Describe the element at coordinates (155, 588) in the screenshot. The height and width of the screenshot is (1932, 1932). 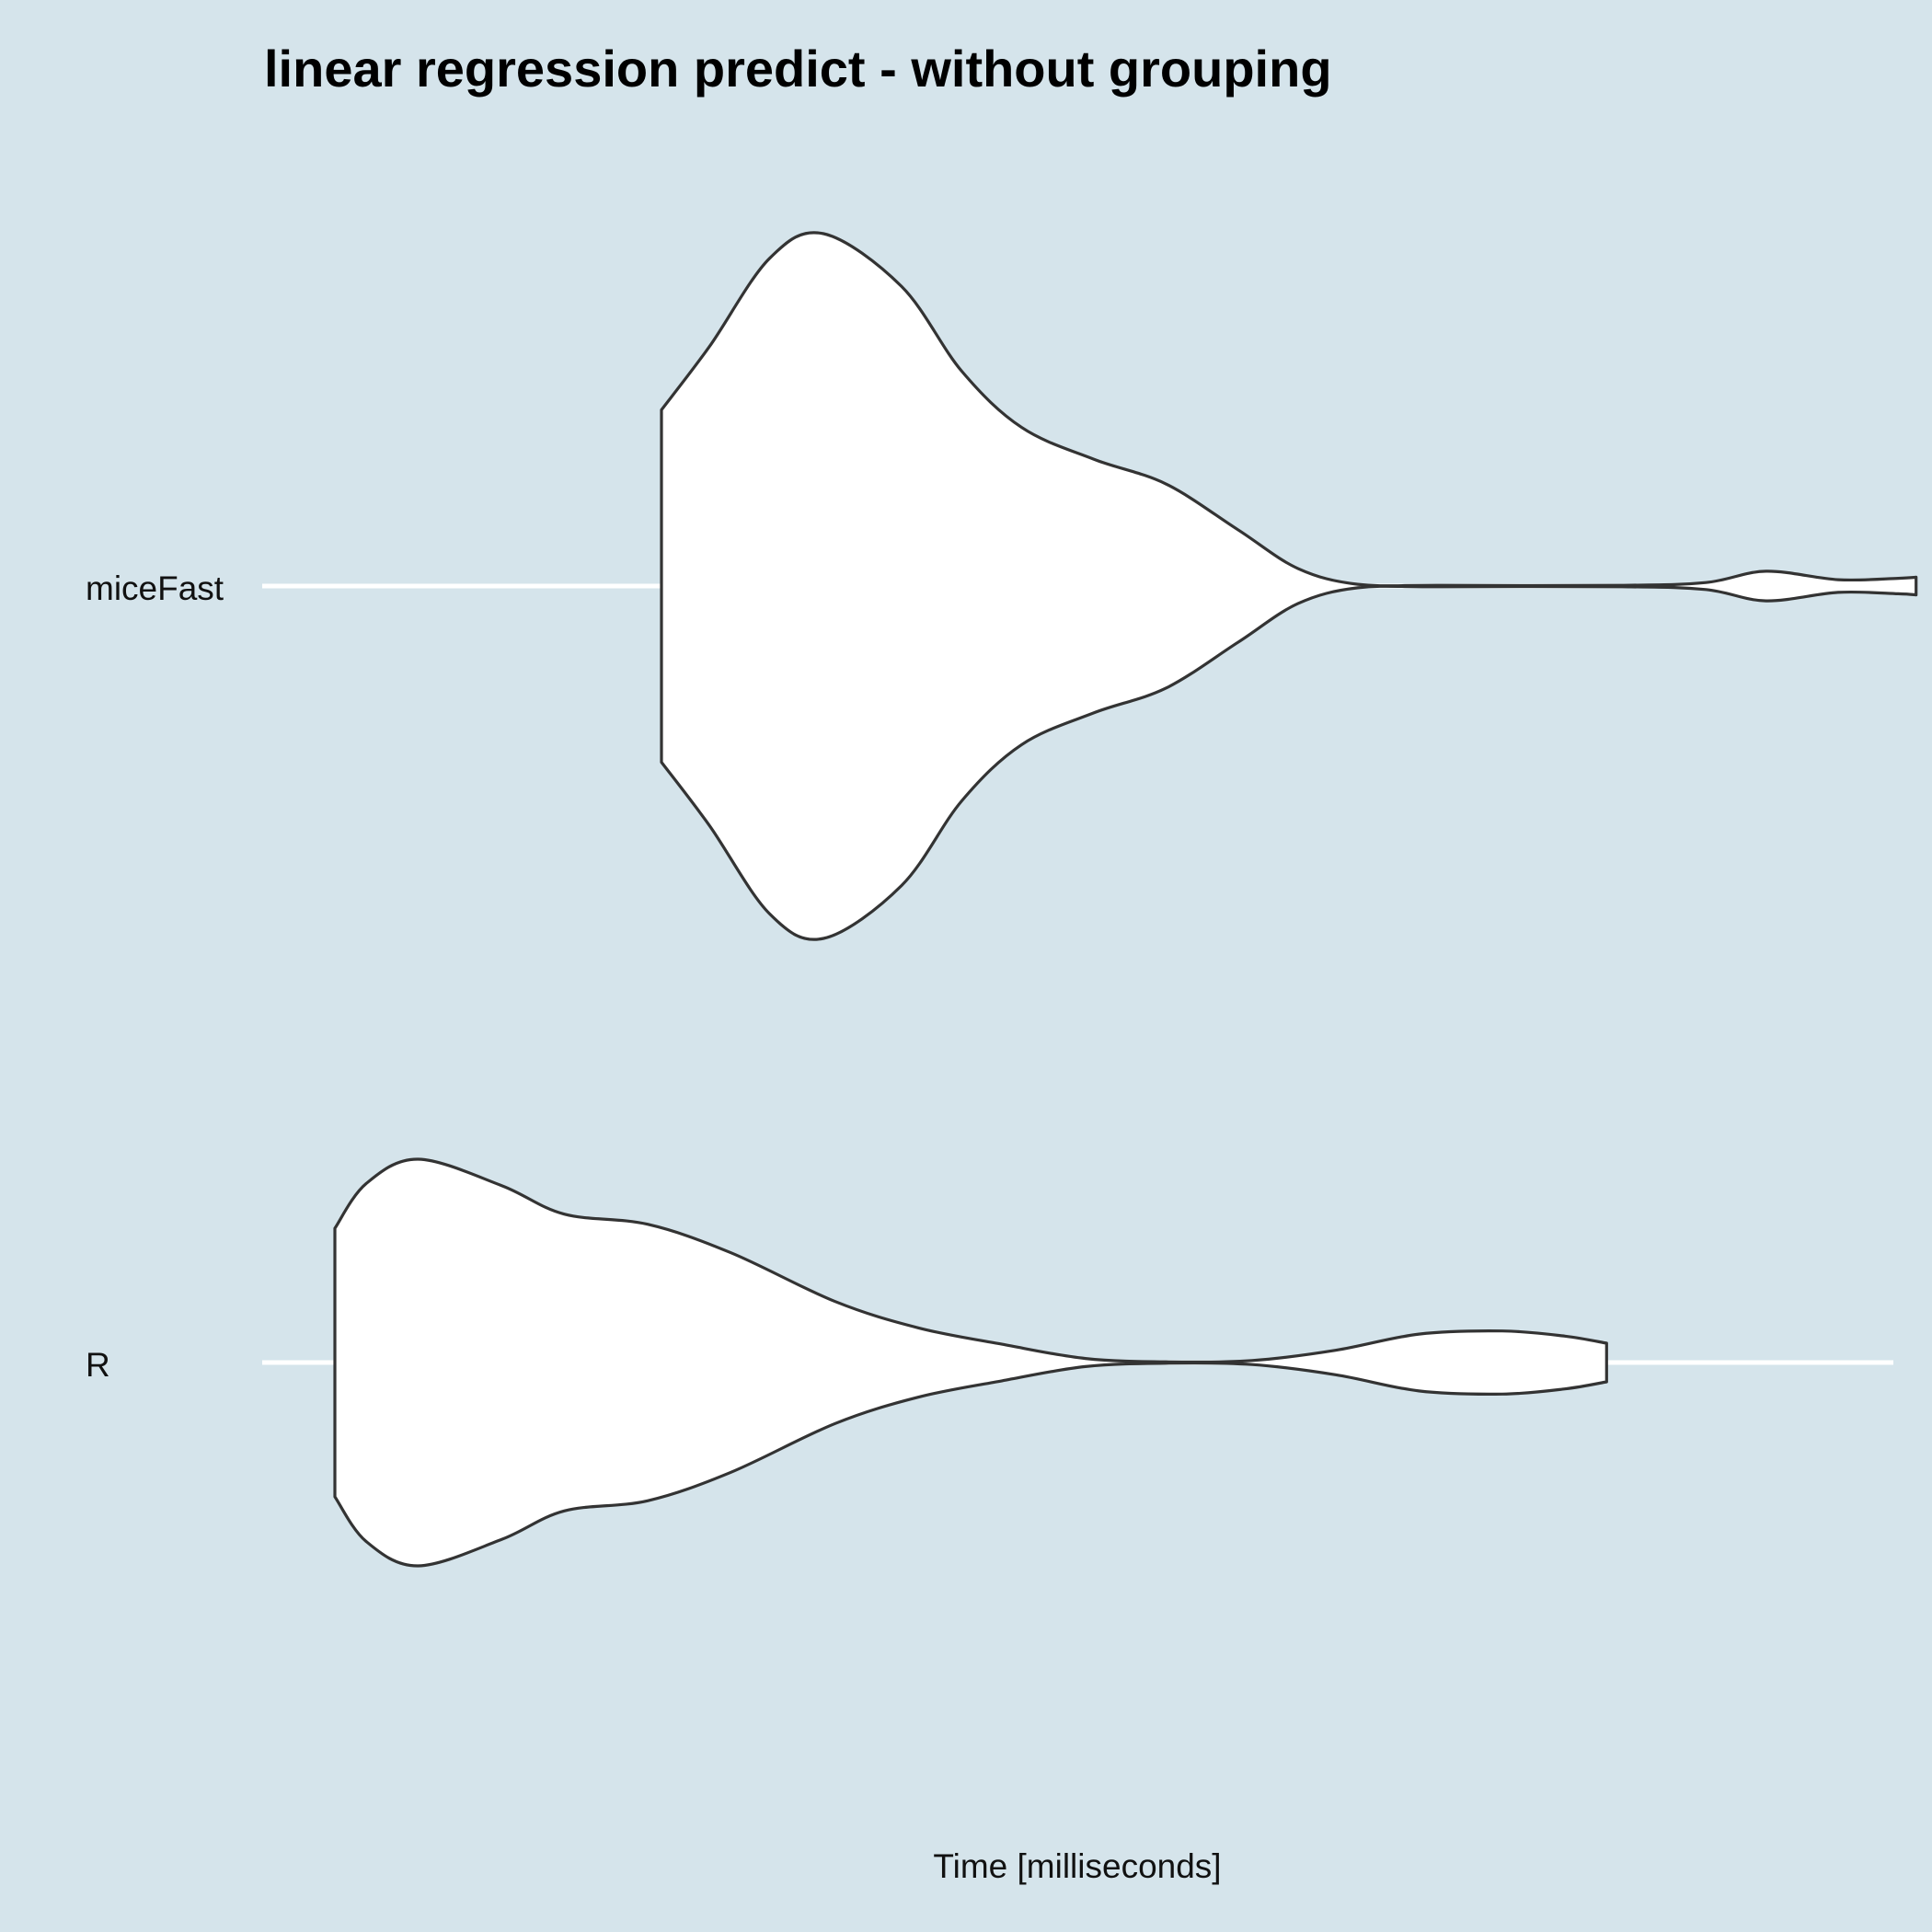
I see `y-tick-label-micefast: miceFast` at that location.